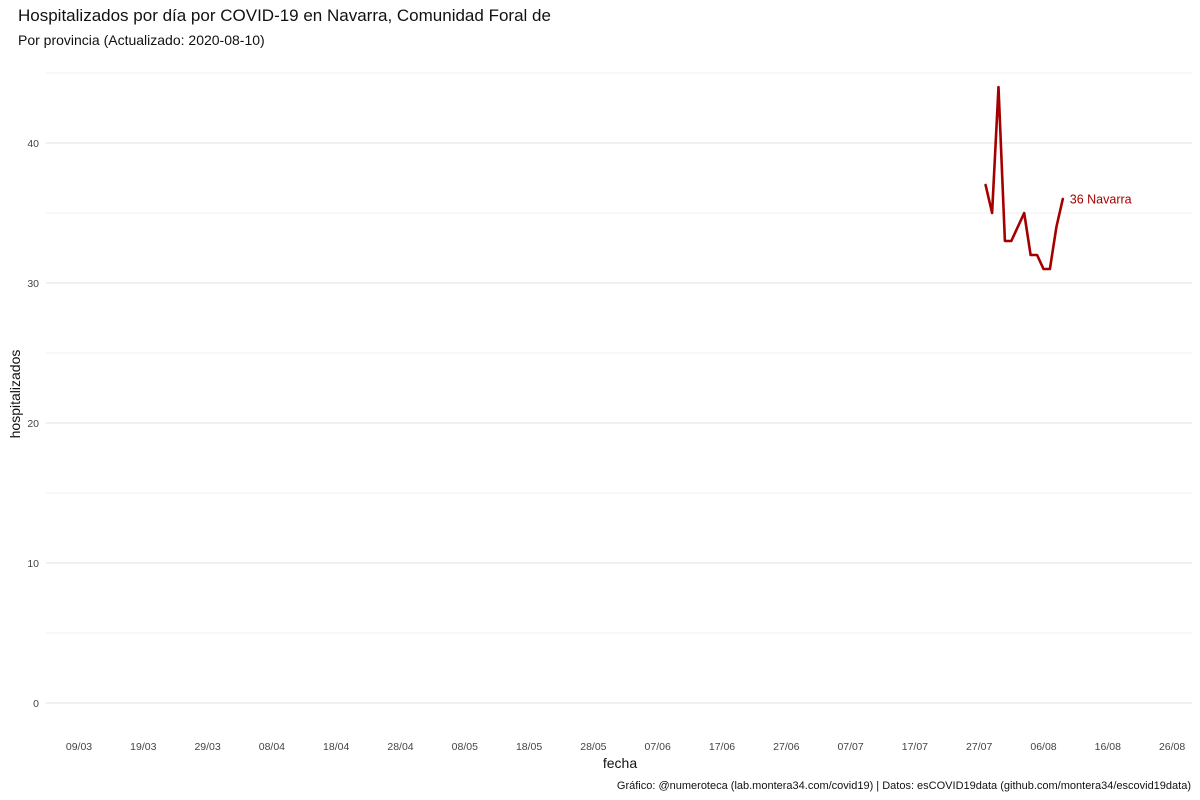 This screenshot has height=800, width=1200. What do you see at coordinates (141, 40) in the screenshot?
I see `chart-subtitle: Por provincia (Actualizado: 2020-08-10)` at bounding box center [141, 40].